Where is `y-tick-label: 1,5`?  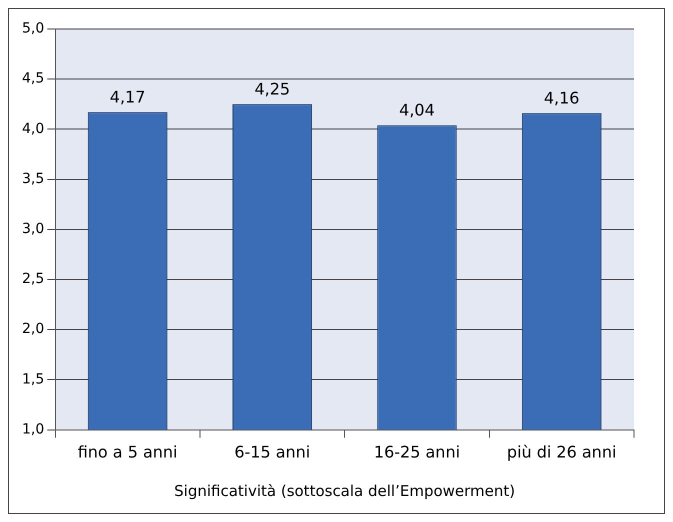
y-tick-label: 1,5 is located at coordinates (33, 379).